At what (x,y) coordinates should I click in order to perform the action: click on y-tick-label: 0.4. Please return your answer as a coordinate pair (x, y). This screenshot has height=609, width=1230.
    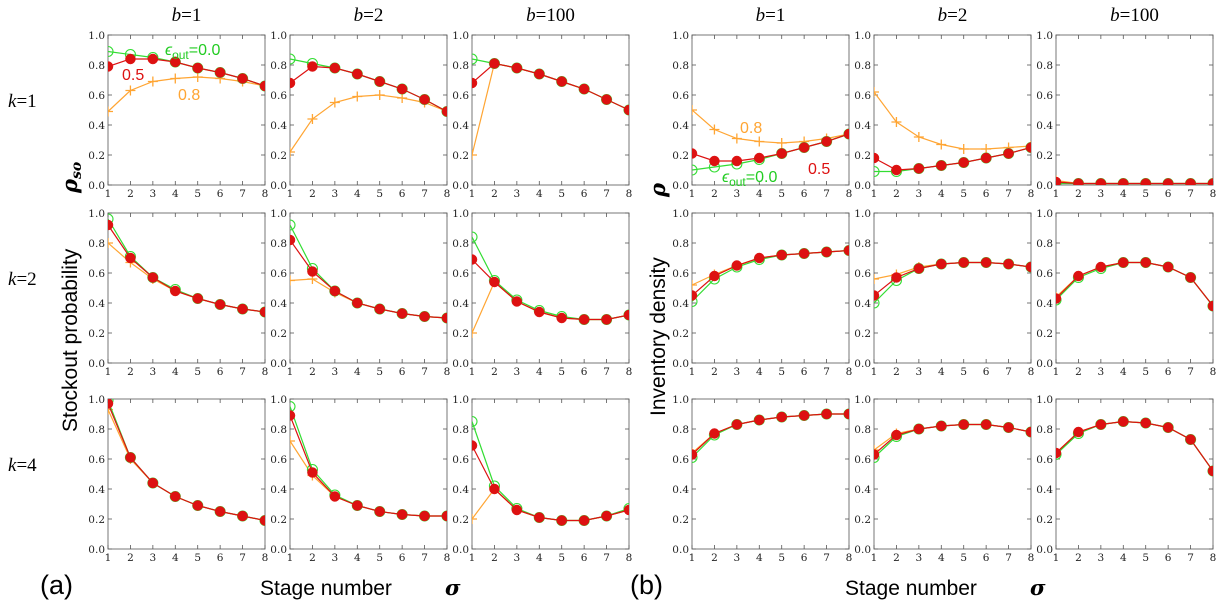
    Looking at the image, I should click on (460, 126).